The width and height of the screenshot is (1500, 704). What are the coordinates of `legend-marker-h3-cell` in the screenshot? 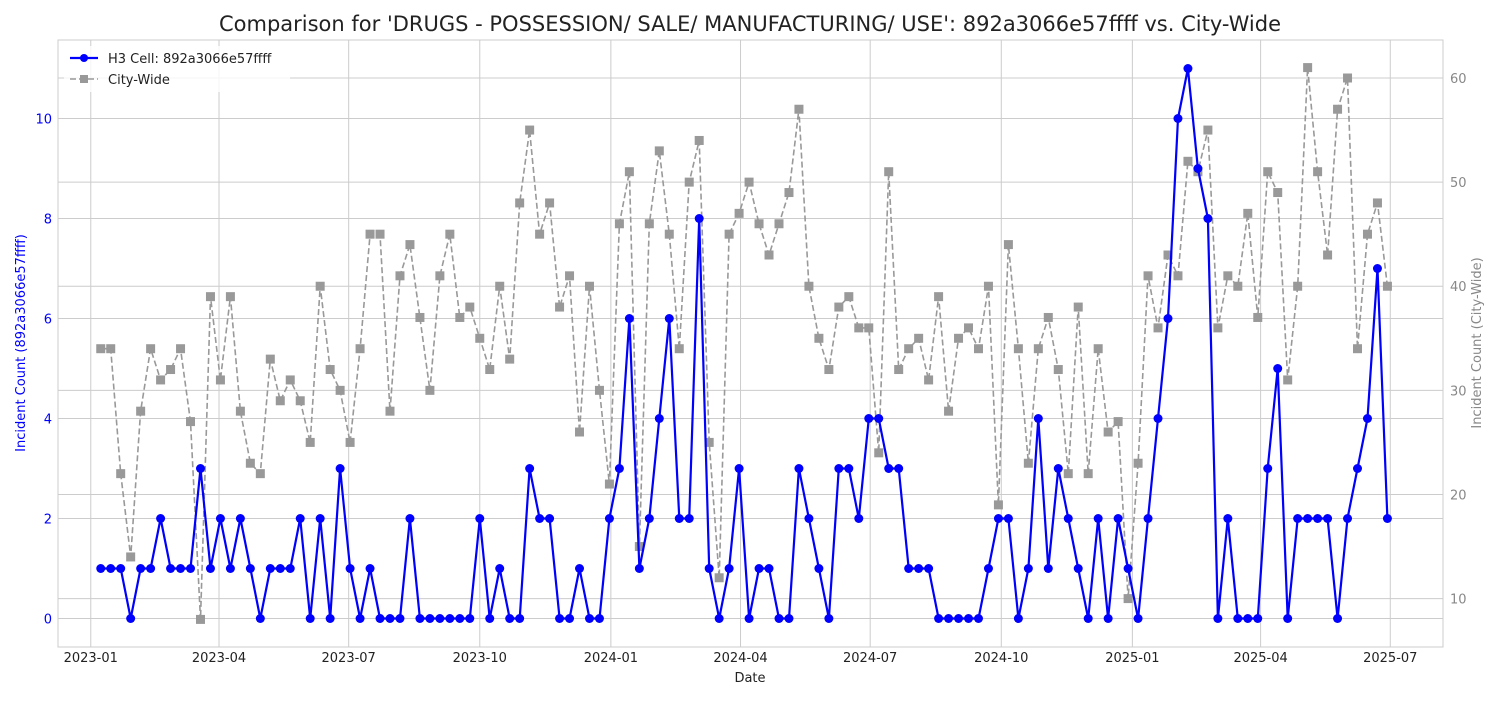 It's located at (84, 58).